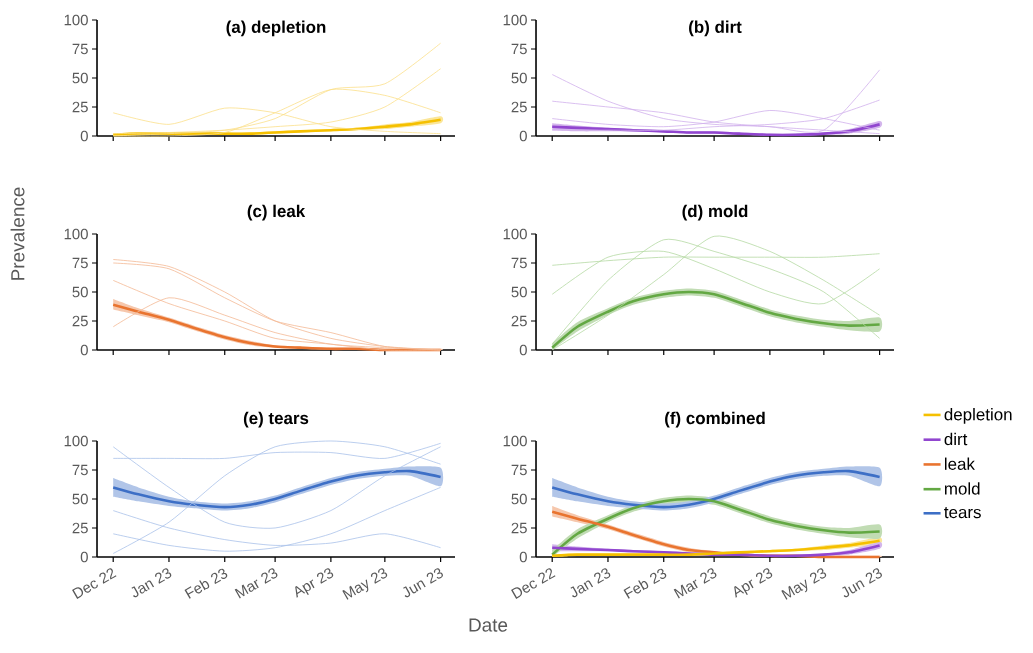  Describe the element at coordinates (962, 488) in the screenshot. I see `legend-label: mold` at that location.